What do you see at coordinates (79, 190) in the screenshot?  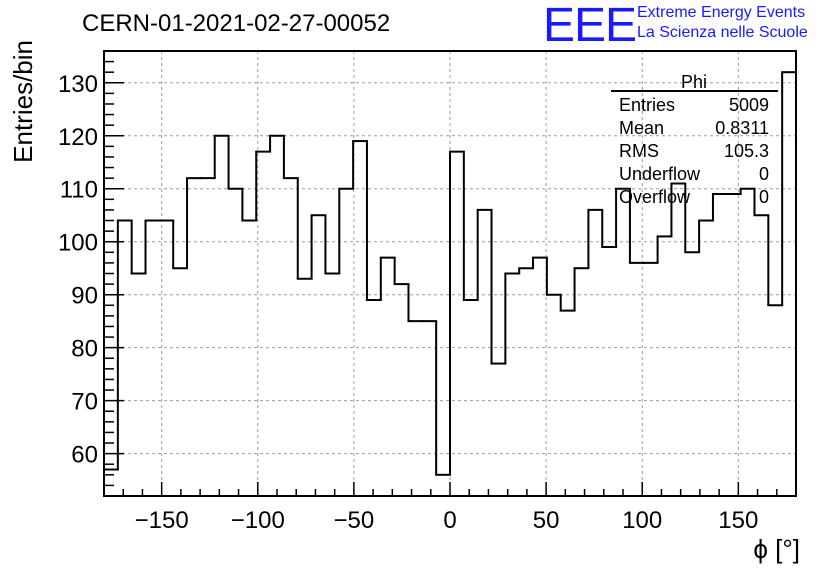 I see `y-tick-label: 110` at bounding box center [79, 190].